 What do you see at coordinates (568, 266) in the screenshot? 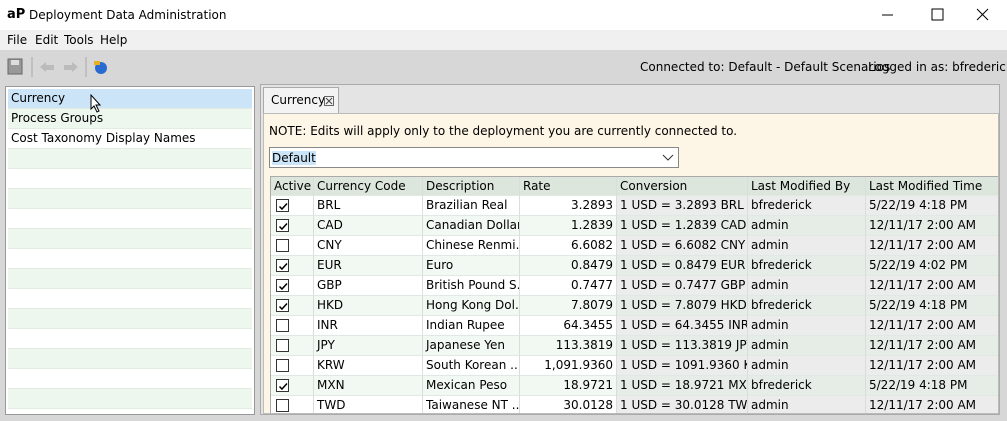
I see `table-cell: 0.8479` at bounding box center [568, 266].